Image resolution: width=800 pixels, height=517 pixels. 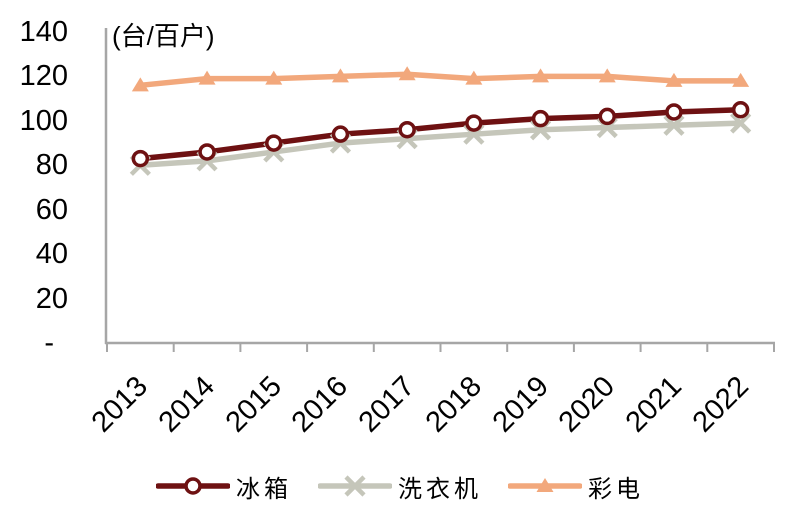 I want to click on y-axis-tick-label: 20, so click(x=51, y=298).